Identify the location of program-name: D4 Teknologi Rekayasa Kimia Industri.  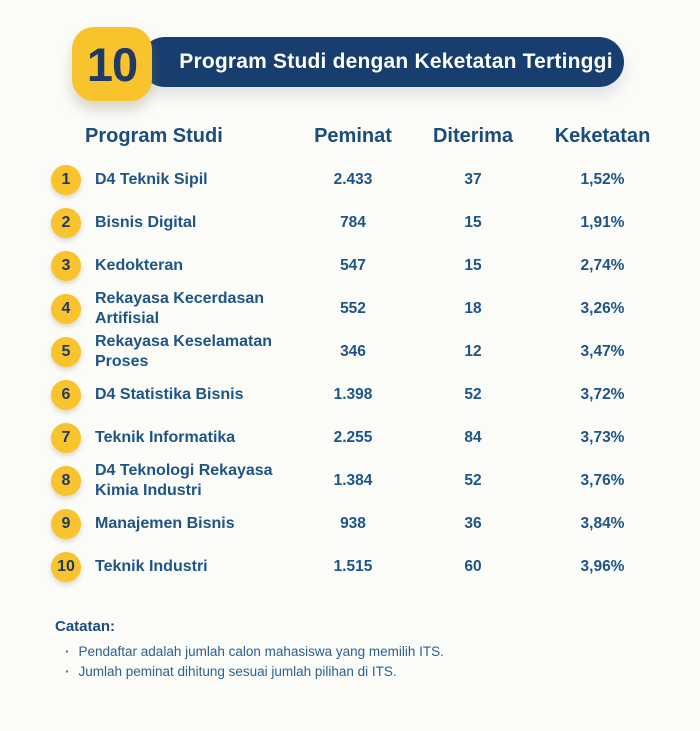
(184, 480).